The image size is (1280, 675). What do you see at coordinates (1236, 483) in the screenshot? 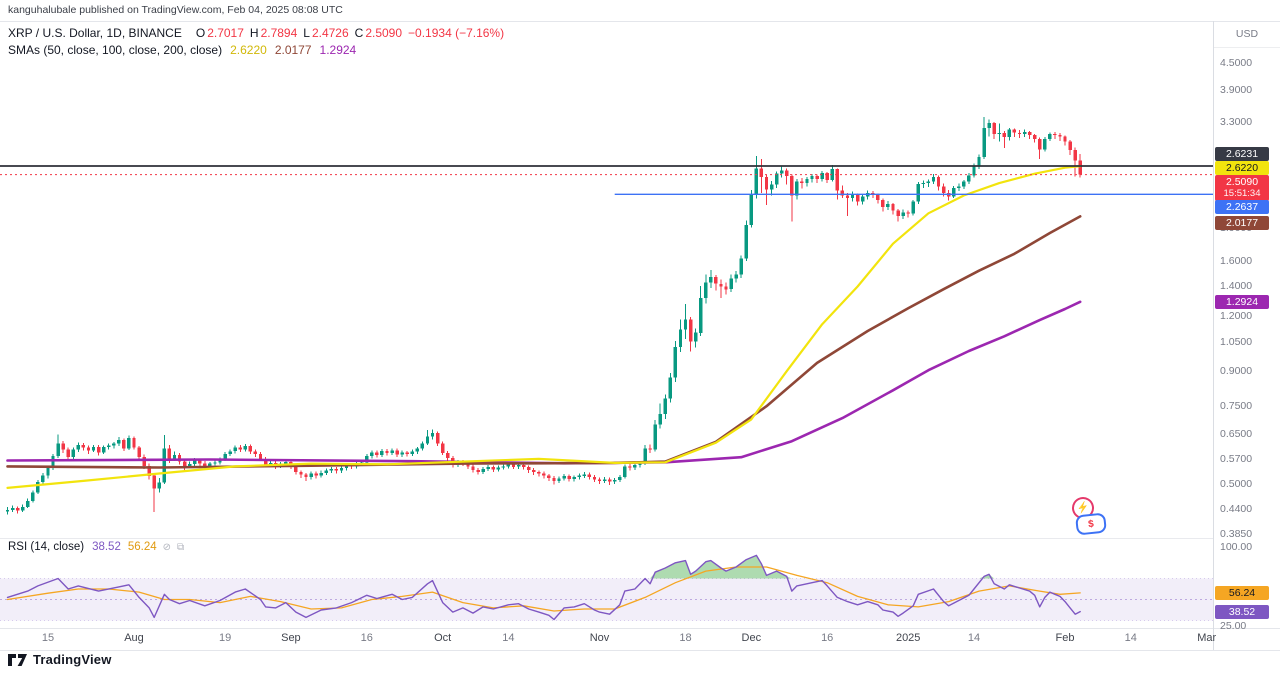
I see `price-axis-label: 0.5000` at bounding box center [1236, 483].